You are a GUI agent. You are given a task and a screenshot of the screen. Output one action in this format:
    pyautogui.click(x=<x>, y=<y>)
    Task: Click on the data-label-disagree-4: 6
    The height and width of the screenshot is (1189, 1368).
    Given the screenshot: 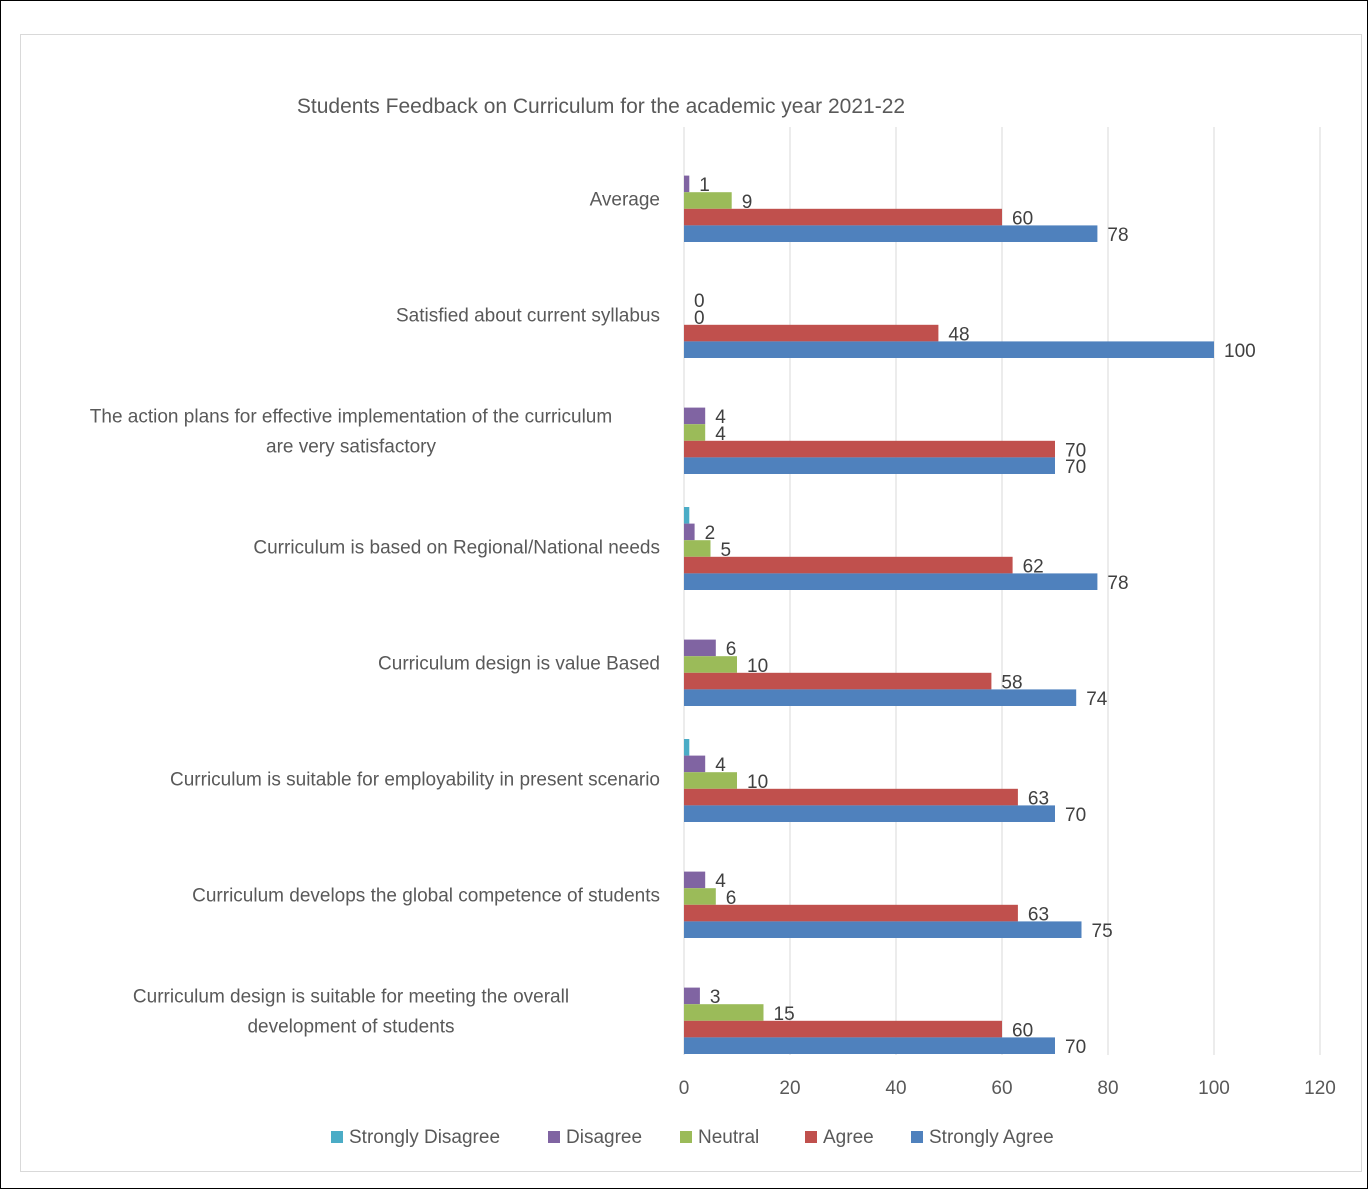 What is the action you would take?
    pyautogui.click(x=731, y=649)
    